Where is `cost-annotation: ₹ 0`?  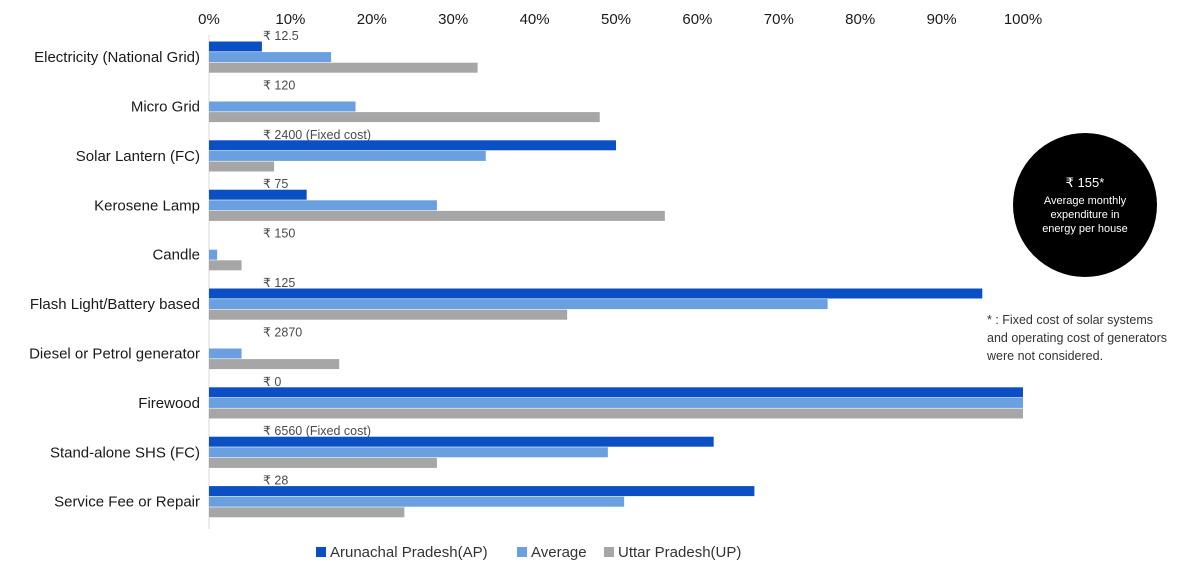 cost-annotation: ₹ 0 is located at coordinates (272, 382).